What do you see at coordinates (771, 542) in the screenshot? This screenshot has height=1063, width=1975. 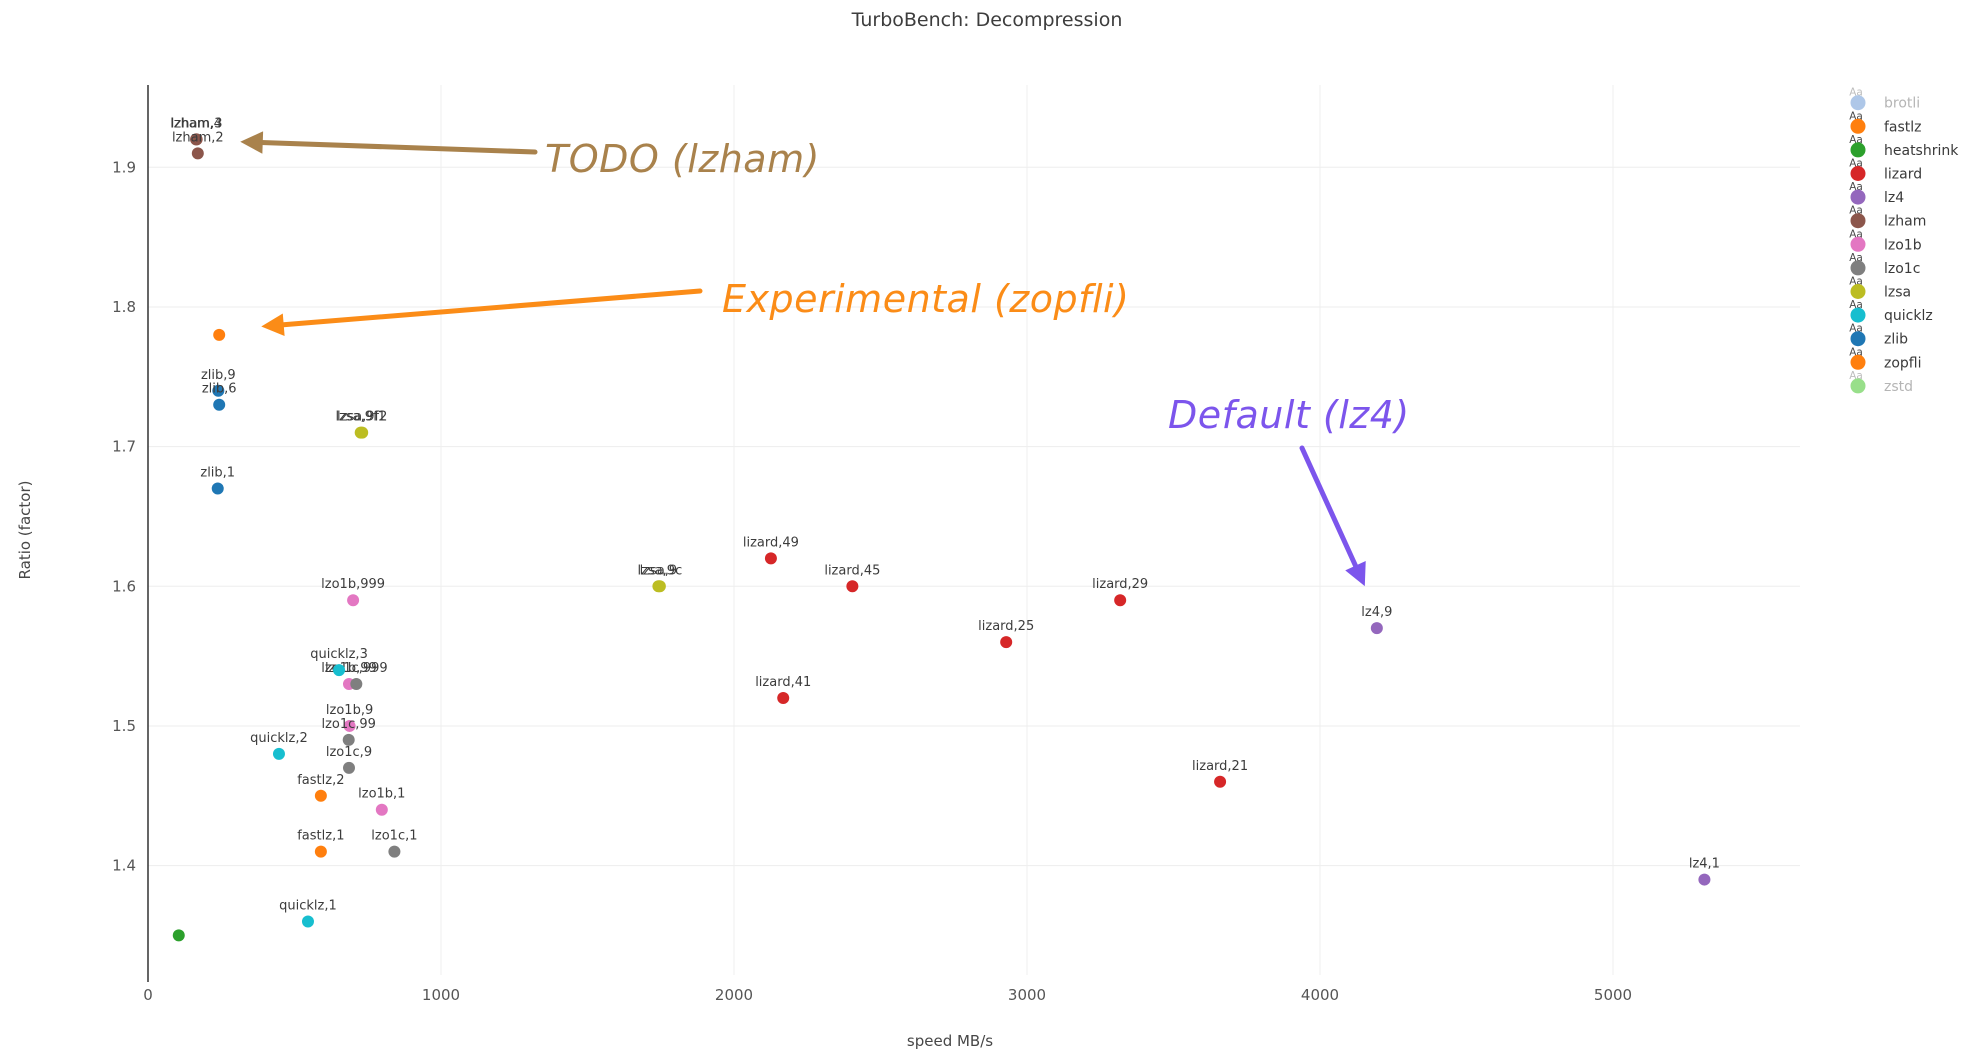 I see `point-label: lizard,49` at bounding box center [771, 542].